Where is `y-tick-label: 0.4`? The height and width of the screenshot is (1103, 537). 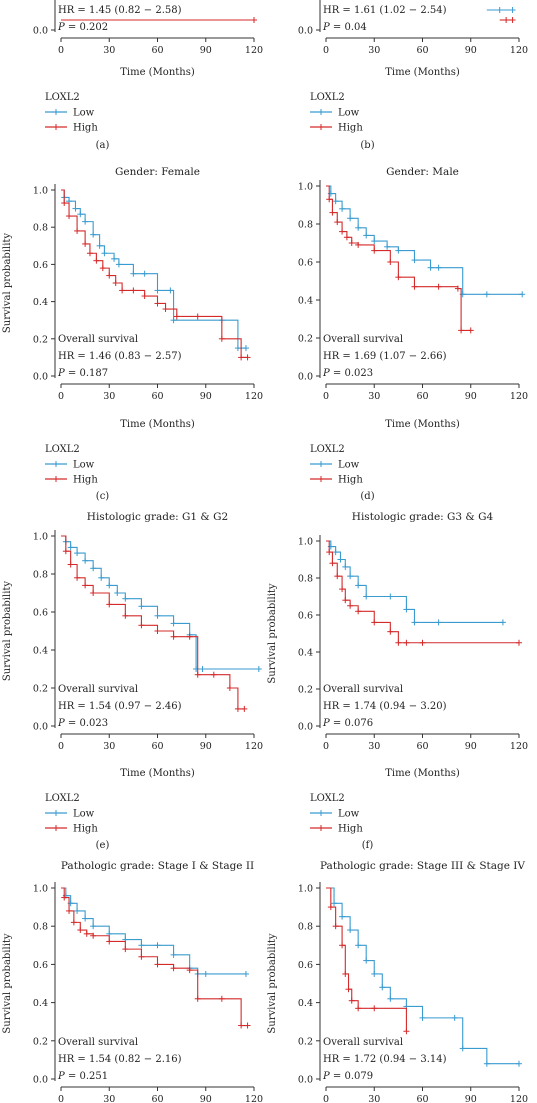
y-tick-label: 0.4 is located at coordinates (40, 302).